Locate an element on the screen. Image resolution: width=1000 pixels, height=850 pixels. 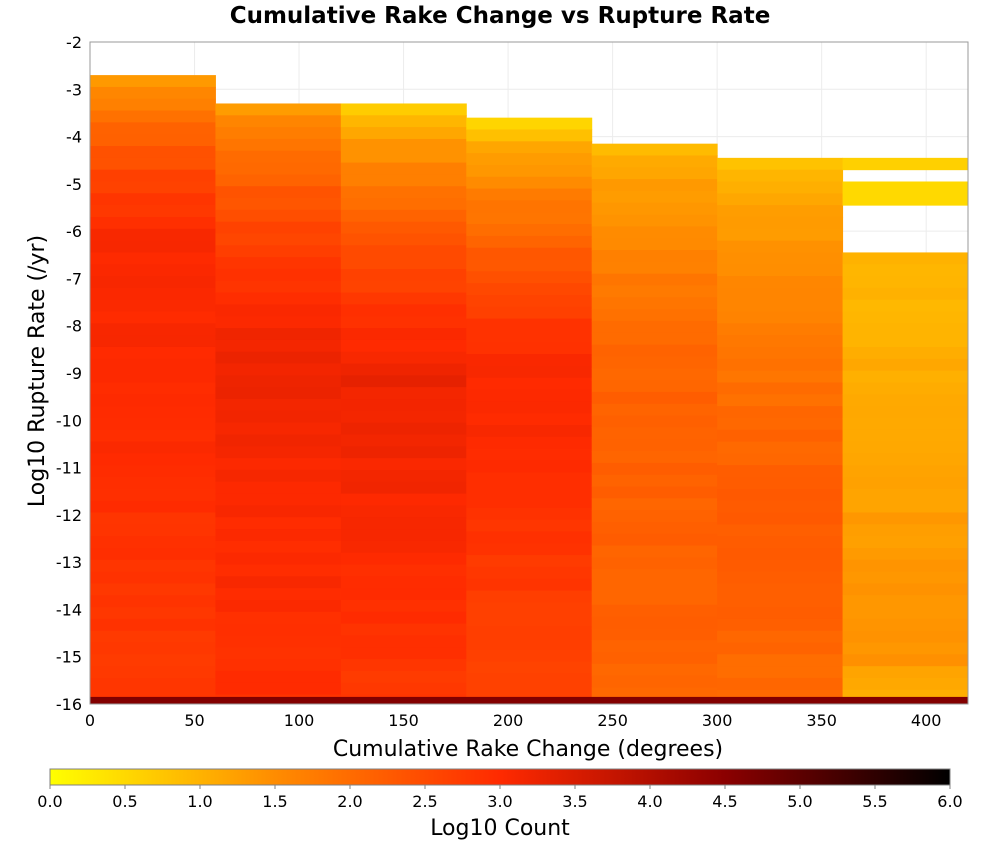
colorbar is located at coordinates (500, 777).